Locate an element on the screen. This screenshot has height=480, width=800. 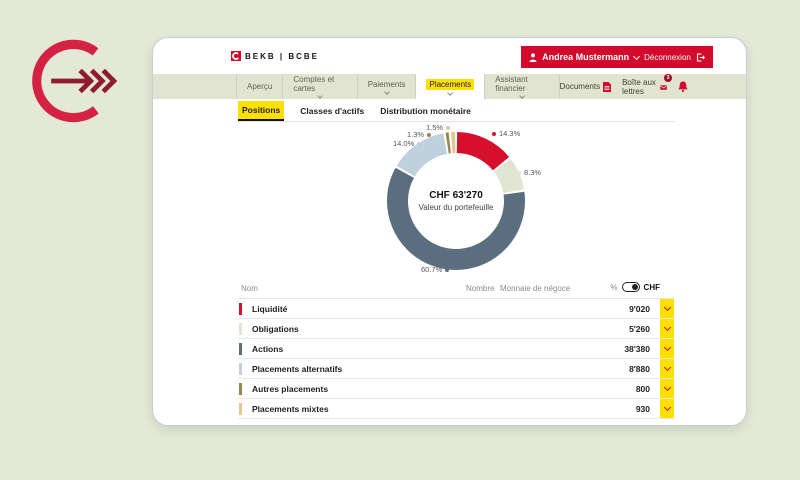
document-icon is located at coordinates (607, 86).